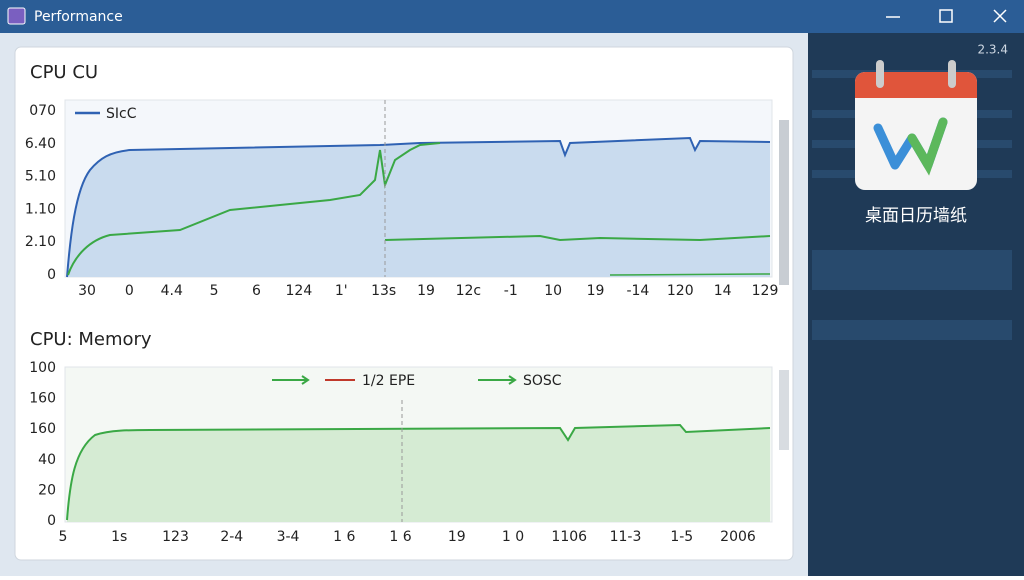 The width and height of the screenshot is (1024, 580). I want to click on close, so click(1000, 16).